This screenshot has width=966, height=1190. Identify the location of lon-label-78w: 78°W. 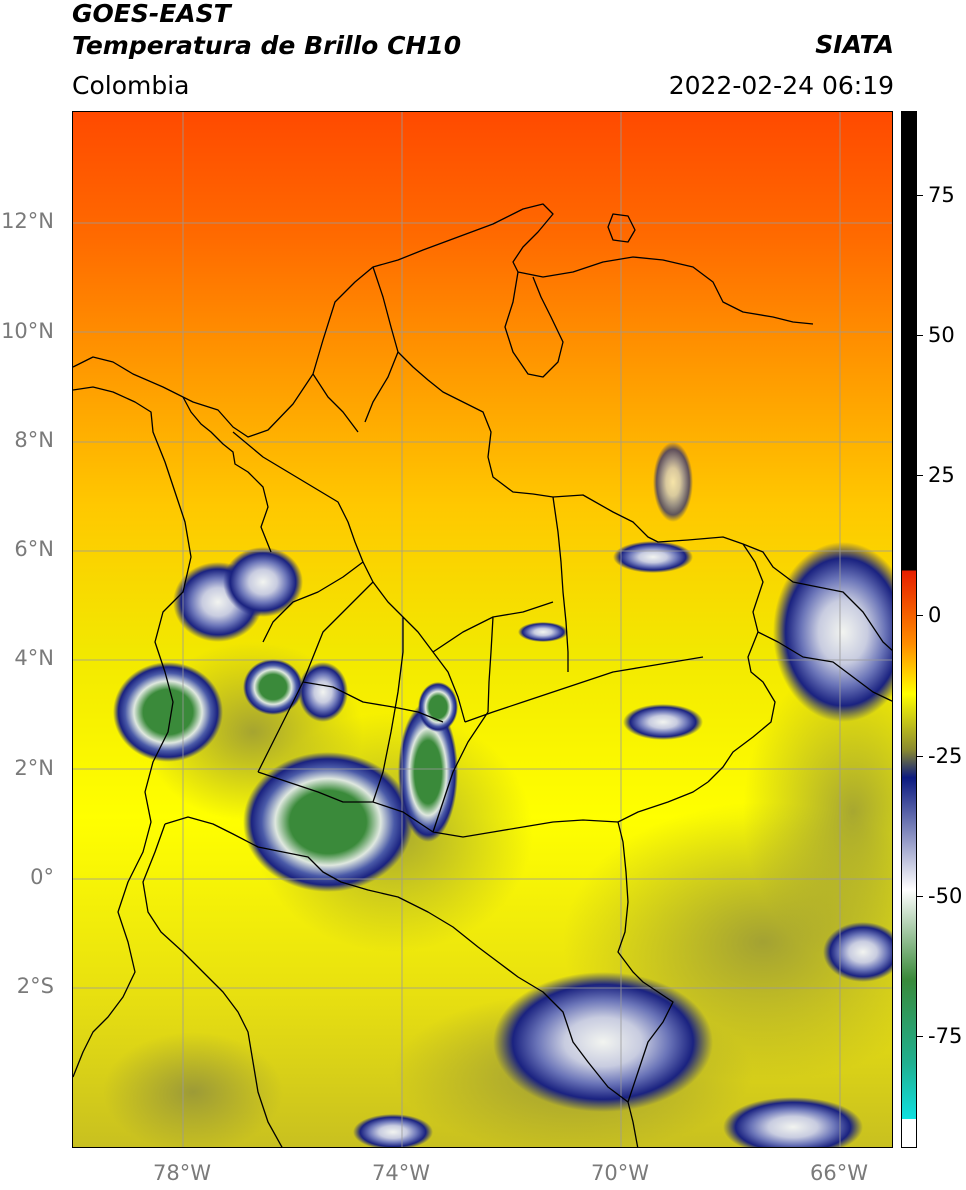
(182, 1173).